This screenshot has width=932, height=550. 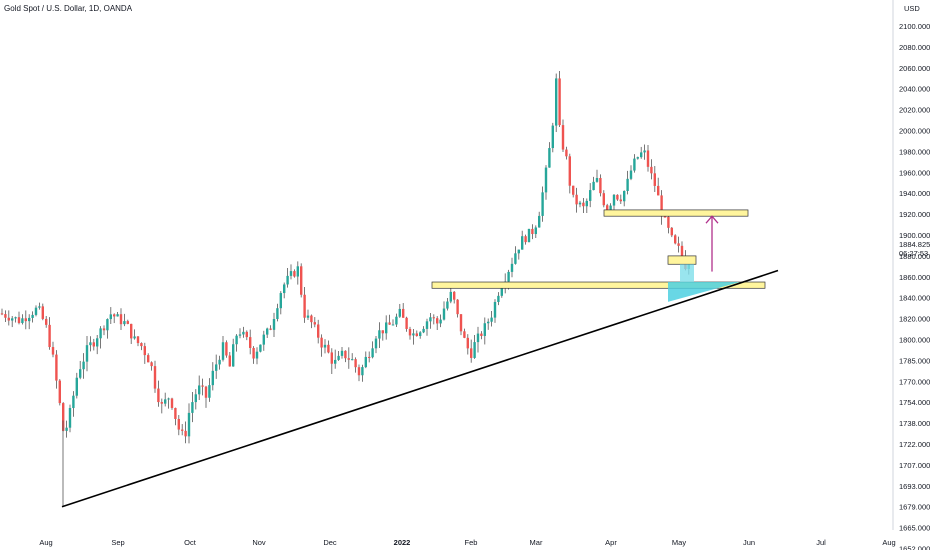 What do you see at coordinates (914, 444) in the screenshot?
I see `y-tick-label: 1722.000` at bounding box center [914, 444].